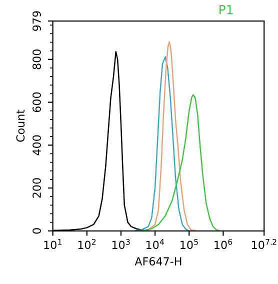 This screenshot has width=278, height=284. I want to click on x-axis-title: AF647-H, so click(158, 261).